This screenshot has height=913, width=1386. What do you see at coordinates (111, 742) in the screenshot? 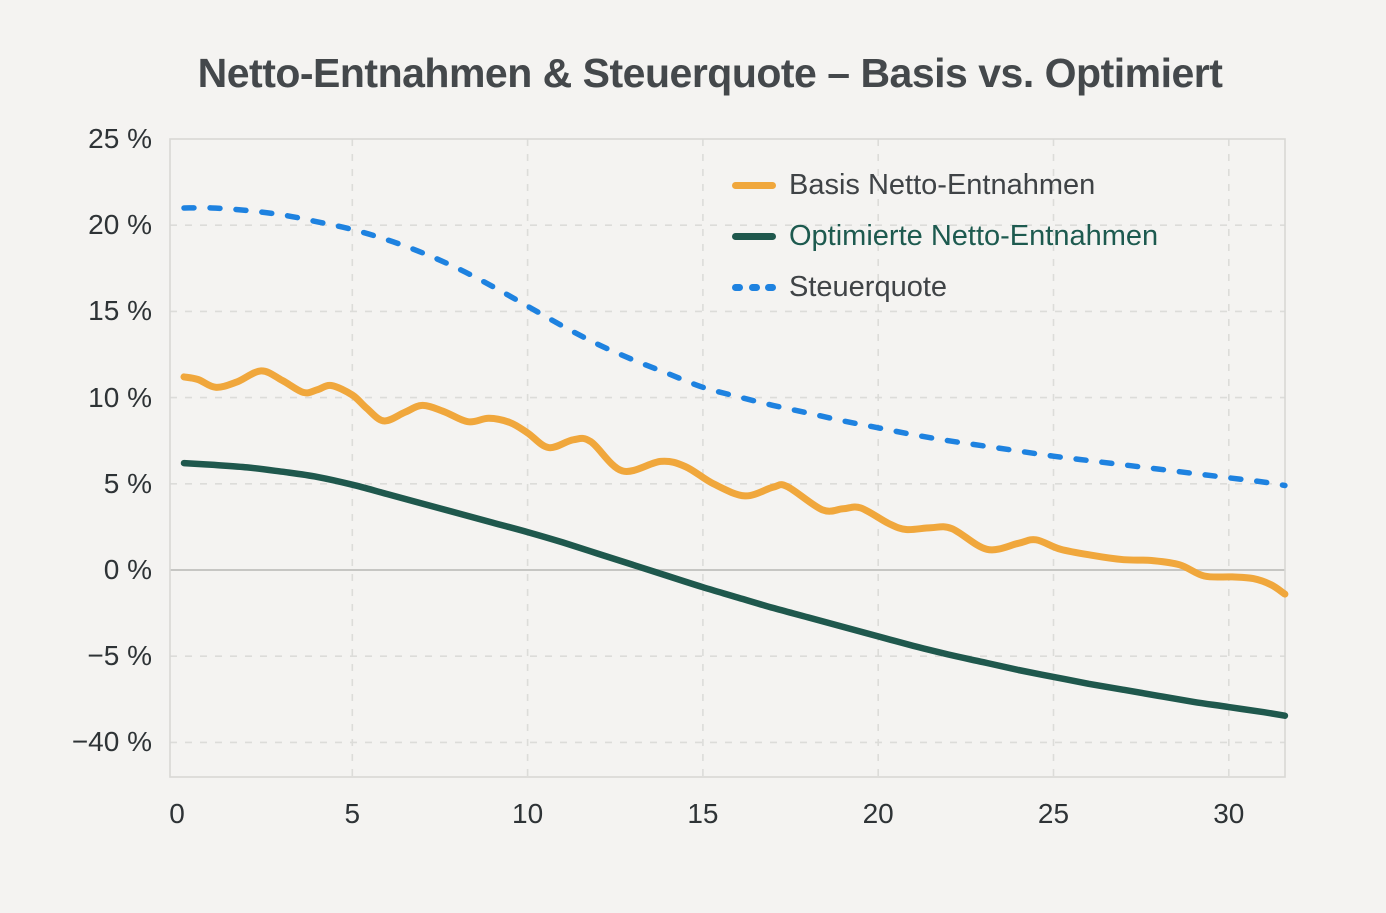
I see `y-tick-label: −40 %` at bounding box center [111, 742].